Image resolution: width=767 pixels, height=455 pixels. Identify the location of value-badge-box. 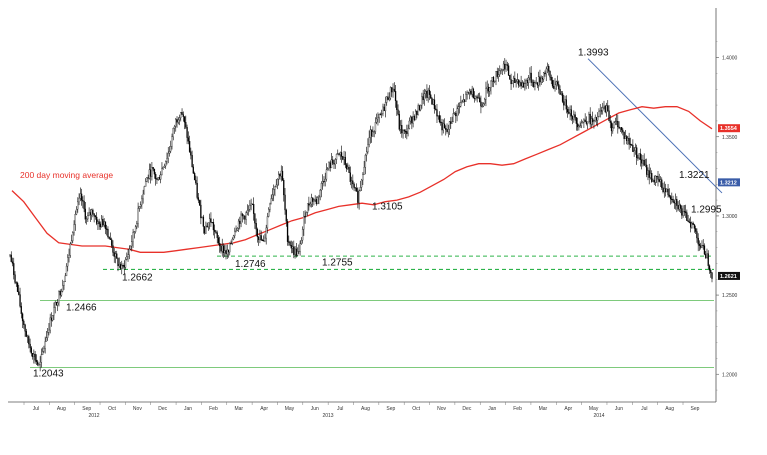
(729, 275).